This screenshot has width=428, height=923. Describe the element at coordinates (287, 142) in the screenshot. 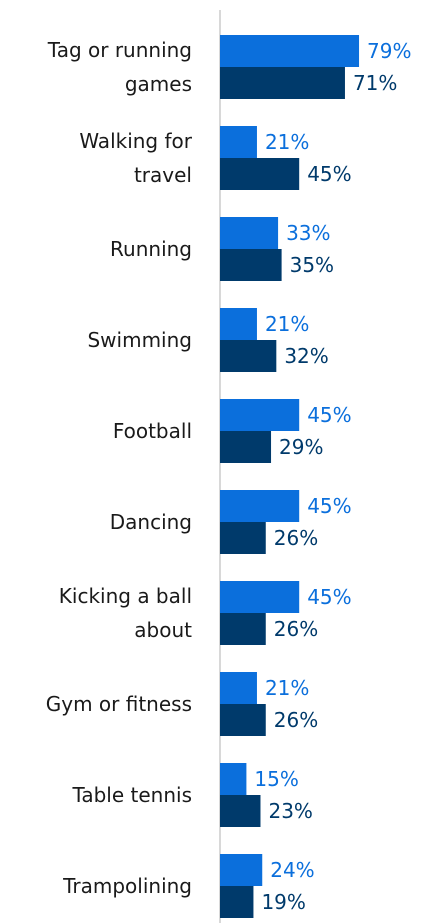

I see `value-label-s0-1: 21%` at that location.